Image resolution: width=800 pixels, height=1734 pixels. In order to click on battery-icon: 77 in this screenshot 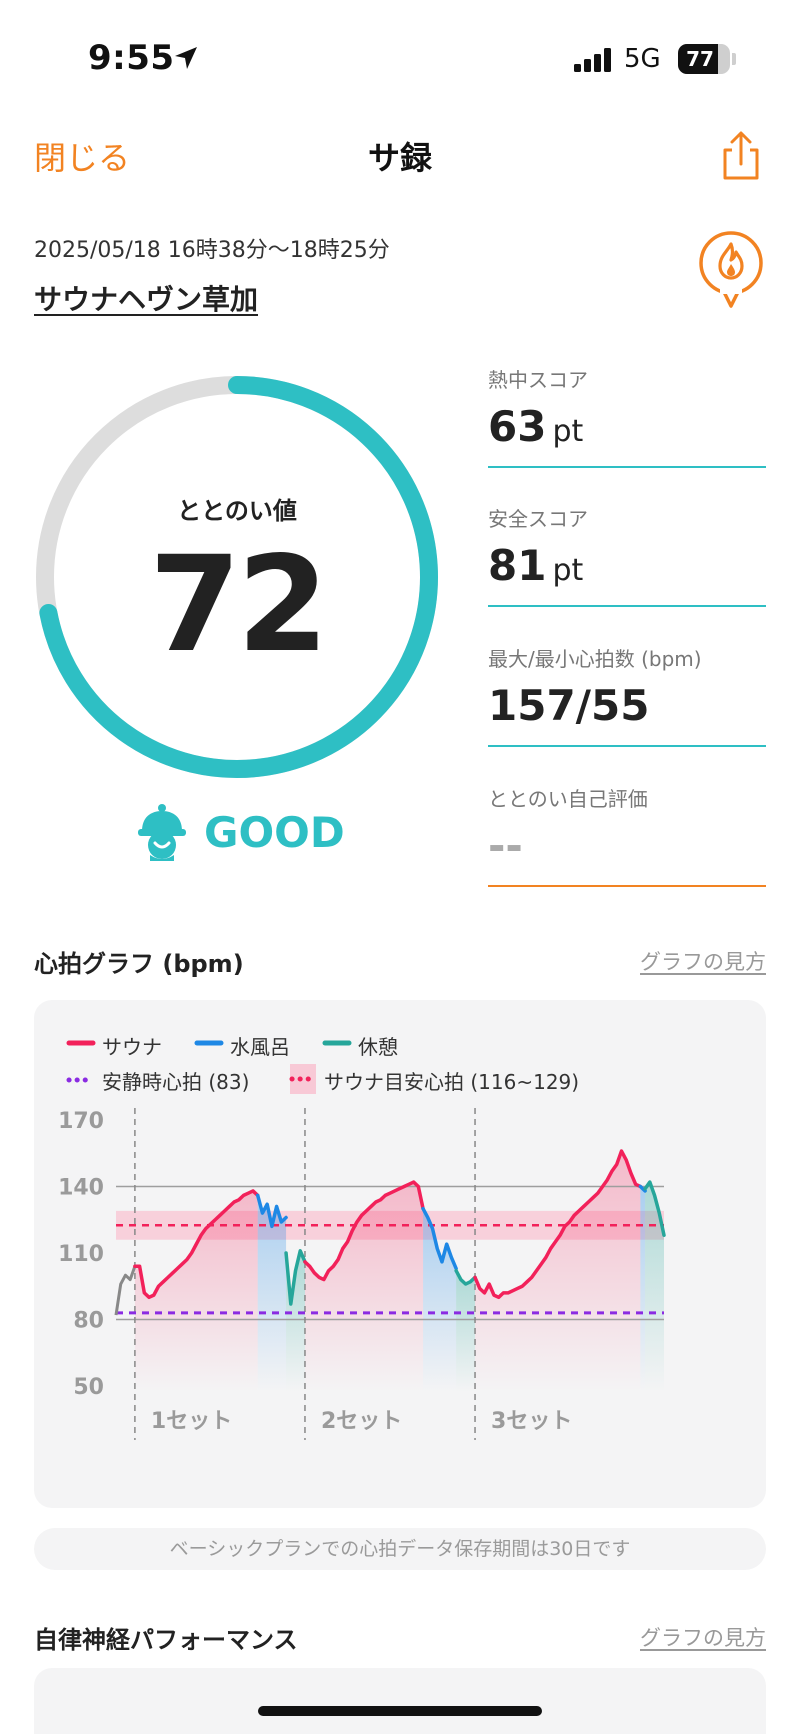, I will do `click(704, 59)`.